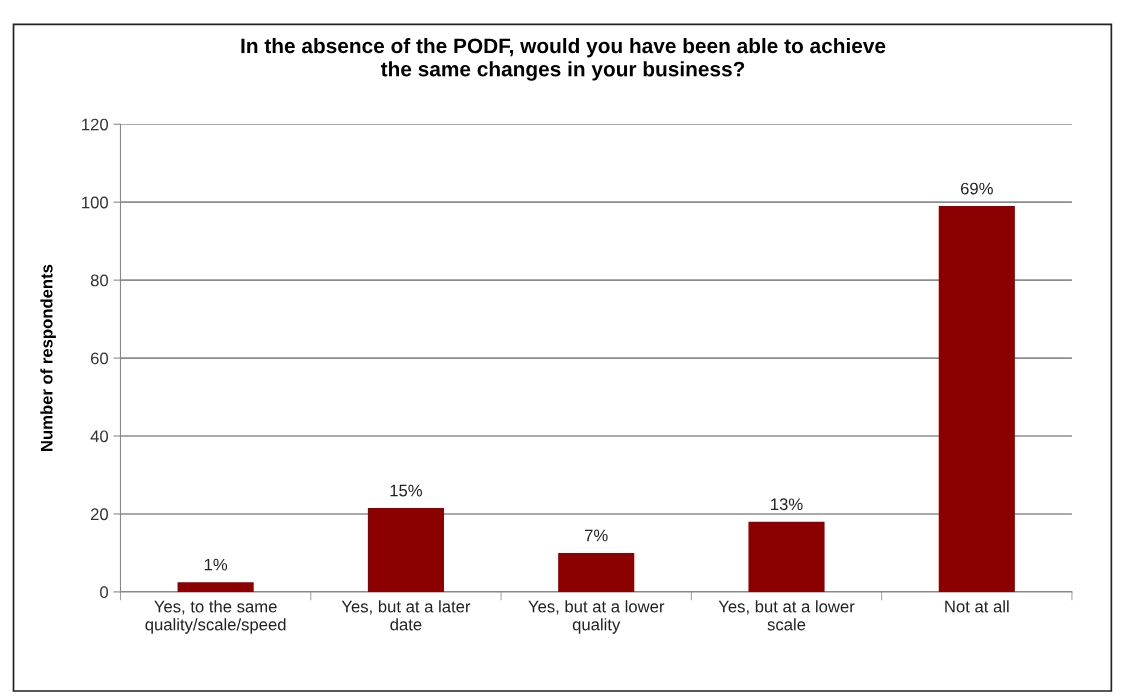 The width and height of the screenshot is (1126, 698). What do you see at coordinates (977, 606) in the screenshot?
I see `x-tick-label: Not at all` at bounding box center [977, 606].